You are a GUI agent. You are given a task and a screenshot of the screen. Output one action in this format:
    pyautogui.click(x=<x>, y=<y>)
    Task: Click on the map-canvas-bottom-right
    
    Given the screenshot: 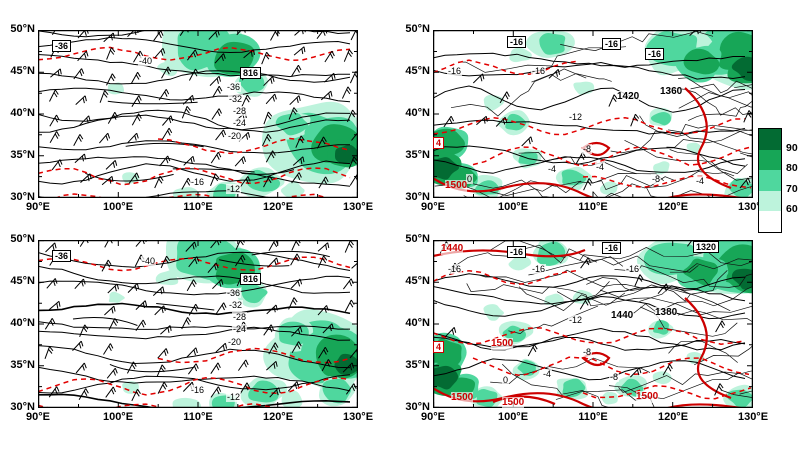 What is the action you would take?
    pyautogui.click(x=593, y=324)
    